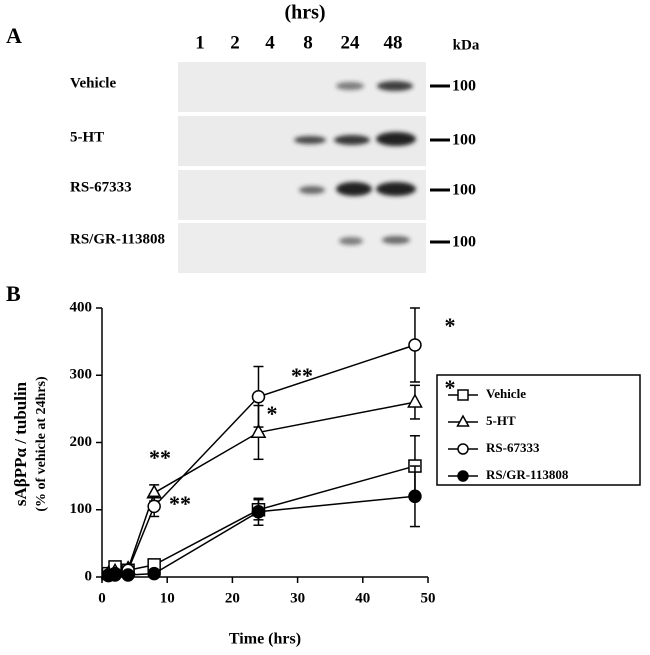 This screenshot has height=655, width=650. What do you see at coordinates (297, 598) in the screenshot?
I see `x-tick-label: 30` at bounding box center [297, 598].